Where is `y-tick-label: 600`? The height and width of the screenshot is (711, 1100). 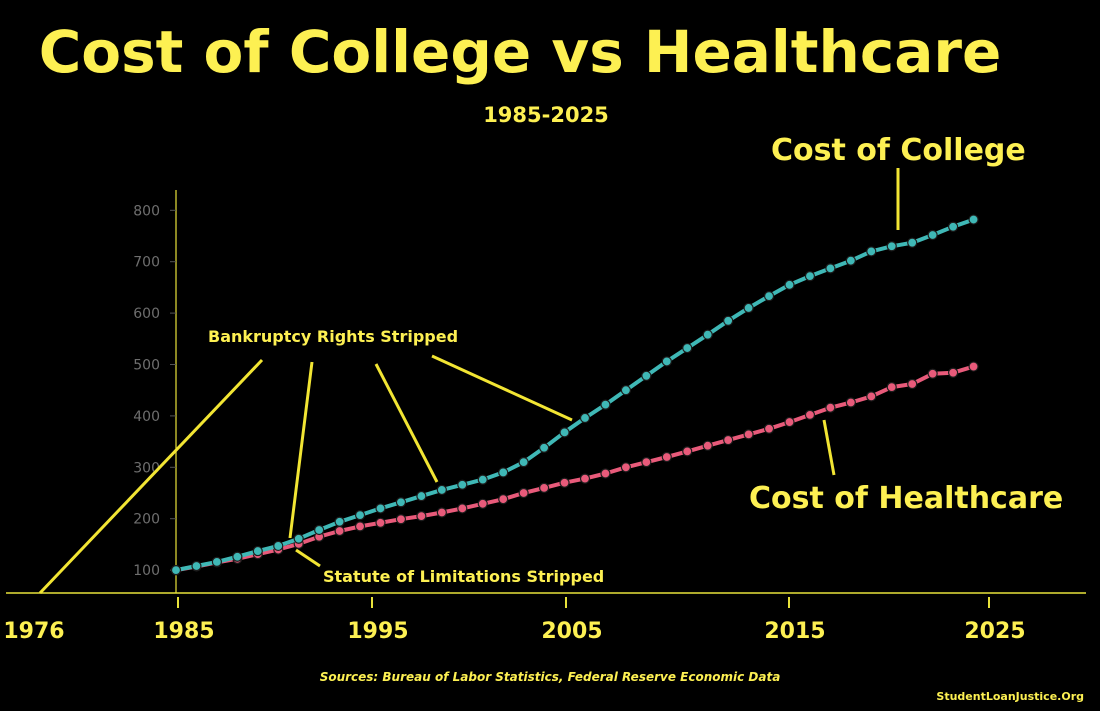
y-tick-label: 600 is located at coordinates (146, 314).